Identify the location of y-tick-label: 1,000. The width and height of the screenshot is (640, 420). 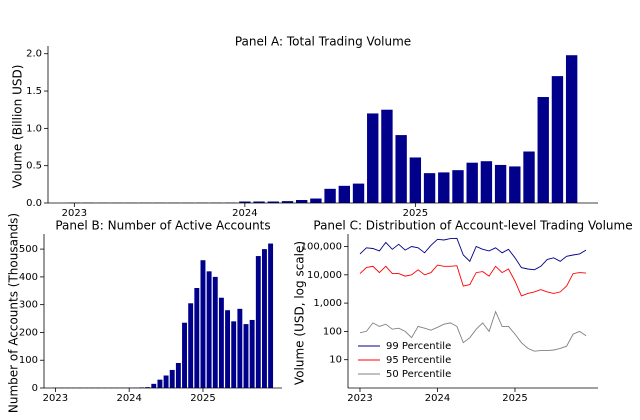
(327, 303).